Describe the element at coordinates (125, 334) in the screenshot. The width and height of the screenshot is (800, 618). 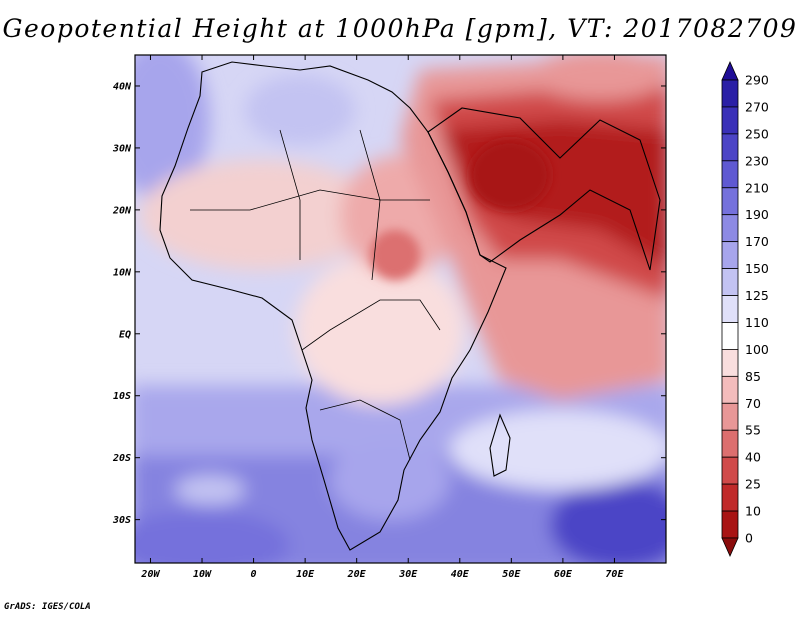
I see `lat-tick-label: EQ` at that location.